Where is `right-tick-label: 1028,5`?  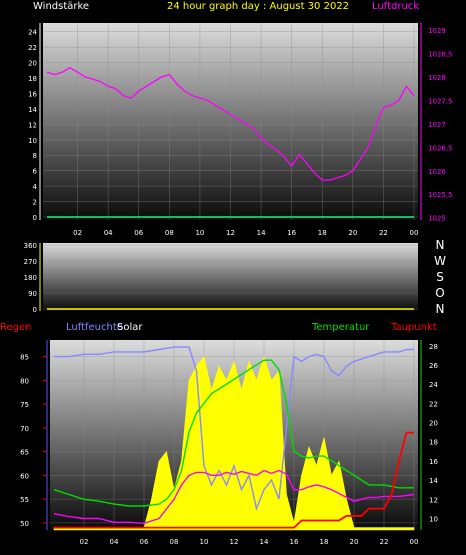
right-tick-label: 1028,5 is located at coordinates (440, 54).